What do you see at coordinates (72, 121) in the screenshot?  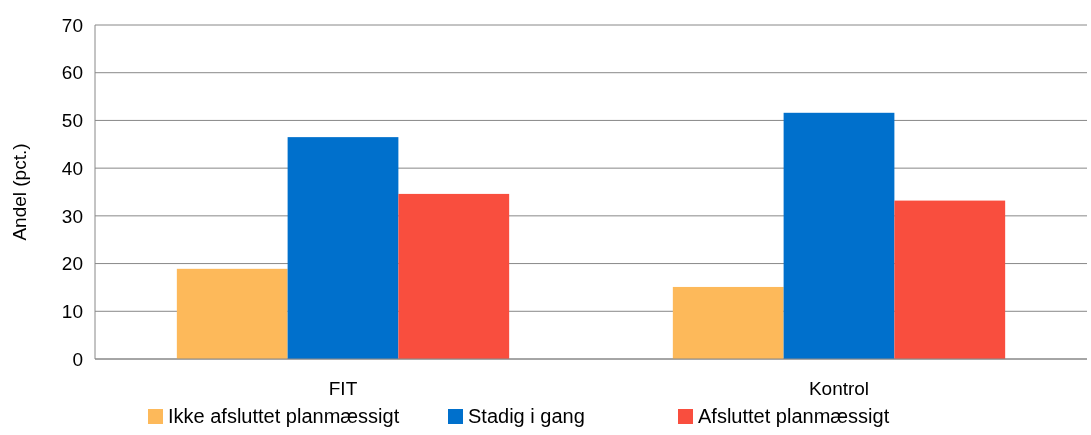 I see `y-tick-label: 50` at bounding box center [72, 121].